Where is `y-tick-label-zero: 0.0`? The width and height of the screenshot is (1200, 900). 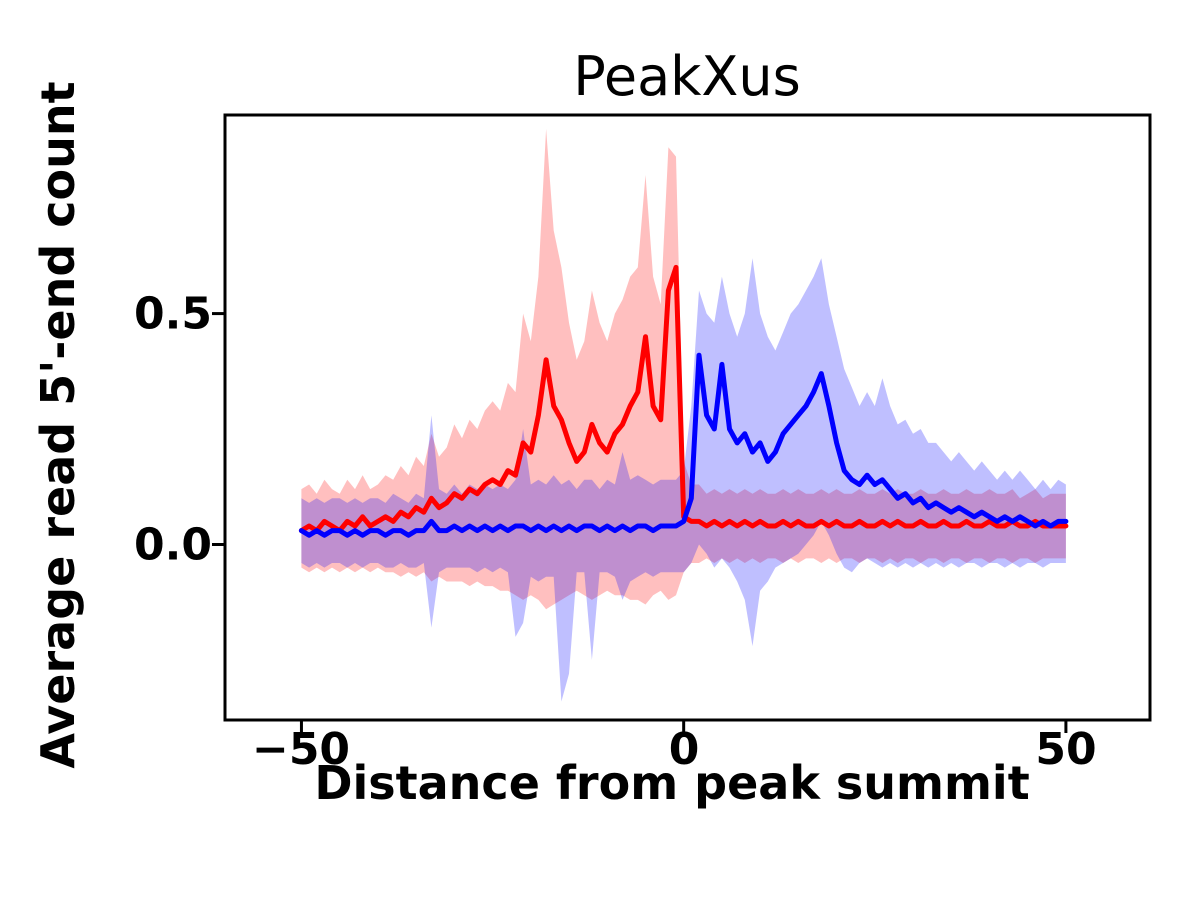
y-tick-label-zero: 0.0 is located at coordinates (173, 545).